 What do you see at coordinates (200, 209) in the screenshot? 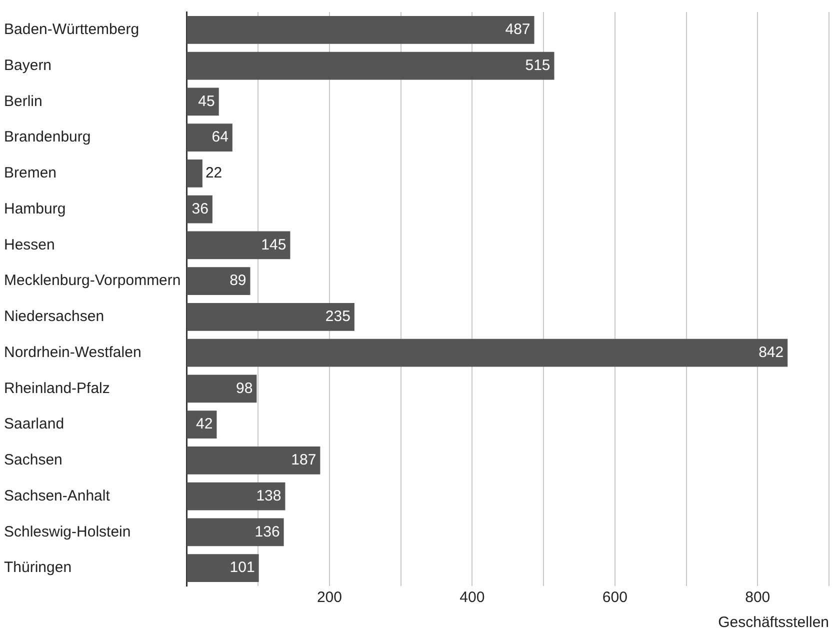
I see `data-label: 36` at bounding box center [200, 209].